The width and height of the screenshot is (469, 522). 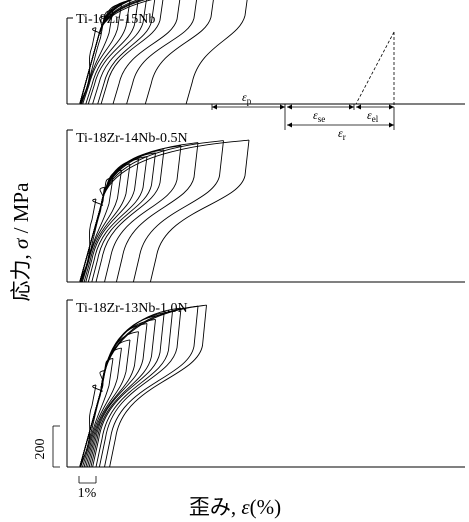 I want to click on panel-3-cycle-3-unload, so click(x=97, y=413).